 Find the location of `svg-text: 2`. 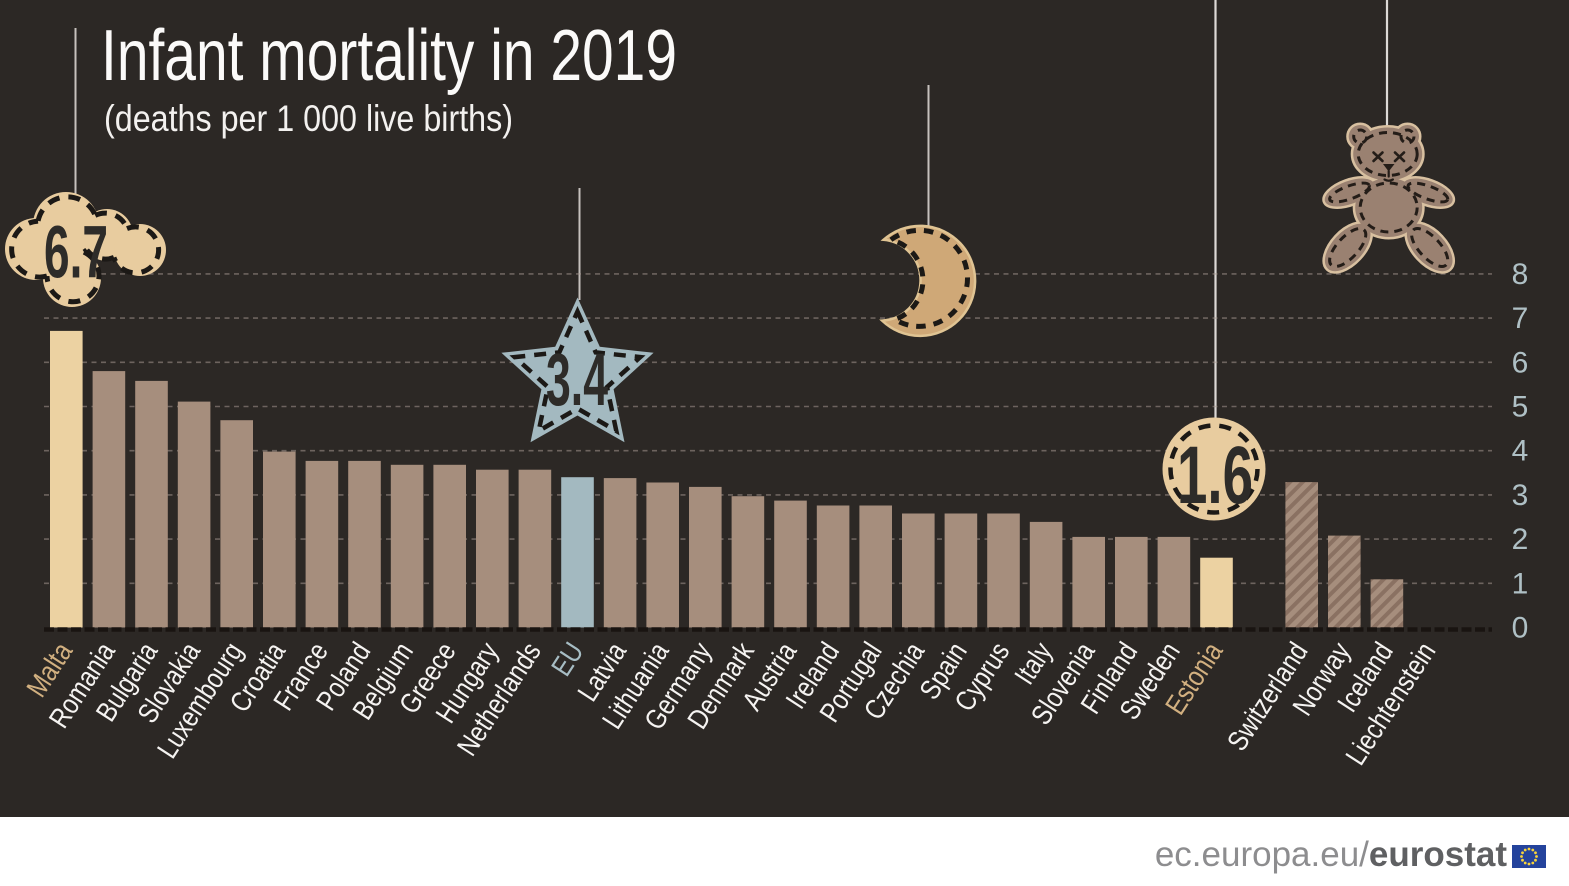

svg-text: 2 is located at coordinates (1520, 539).